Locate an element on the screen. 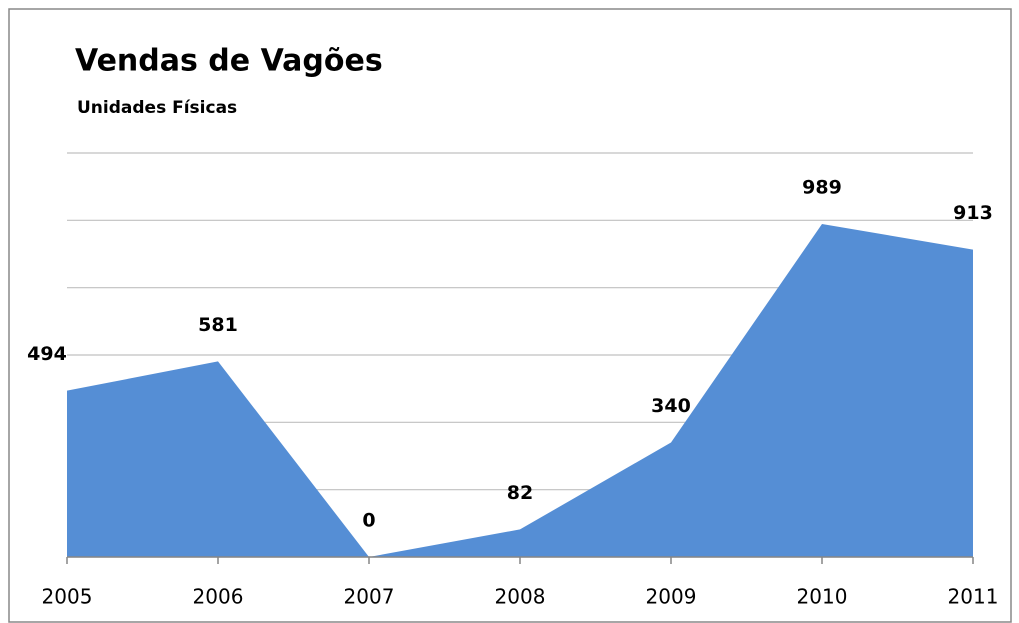  data-label: 340 is located at coordinates (671, 406).